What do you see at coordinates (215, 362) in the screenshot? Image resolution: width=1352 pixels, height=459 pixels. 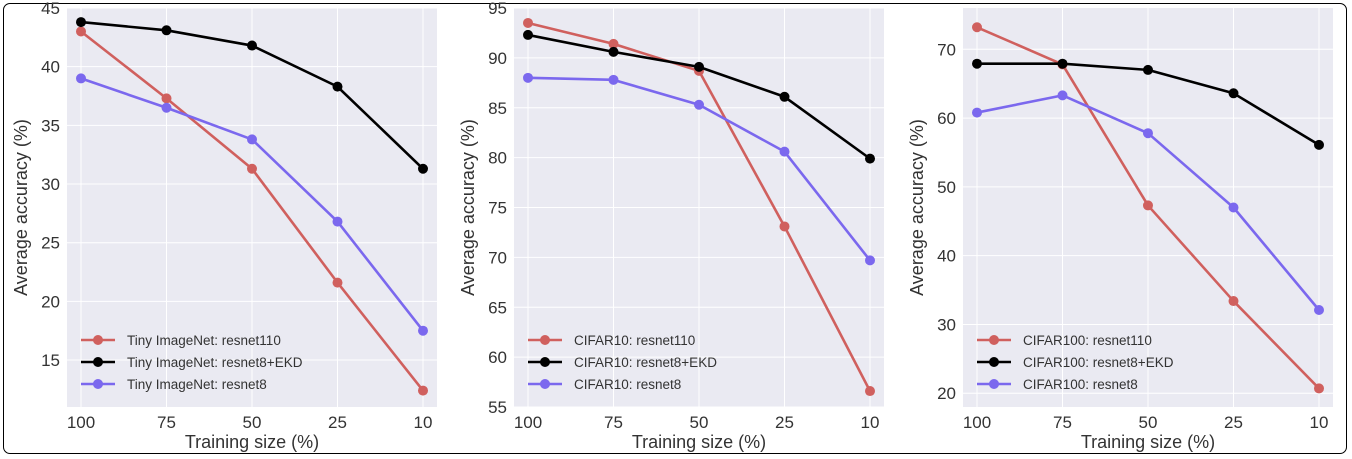 I see `legend-label: Tiny ImageNet: resnet8+EKD` at bounding box center [215, 362].